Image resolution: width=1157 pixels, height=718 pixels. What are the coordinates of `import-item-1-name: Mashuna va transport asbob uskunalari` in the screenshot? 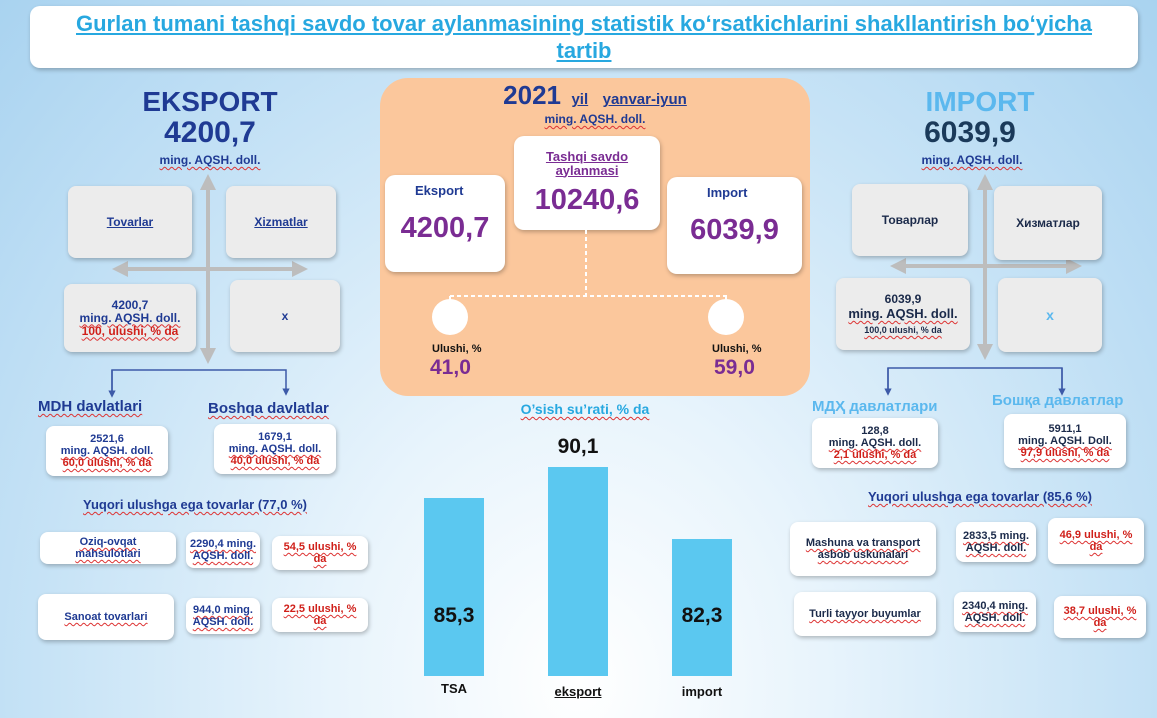 It's located at (863, 549).